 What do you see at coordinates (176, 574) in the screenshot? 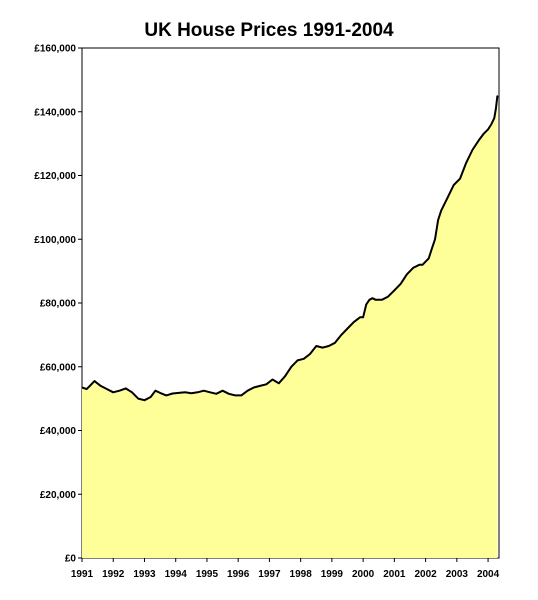
I see `x-tick-label: 1994` at bounding box center [176, 574].